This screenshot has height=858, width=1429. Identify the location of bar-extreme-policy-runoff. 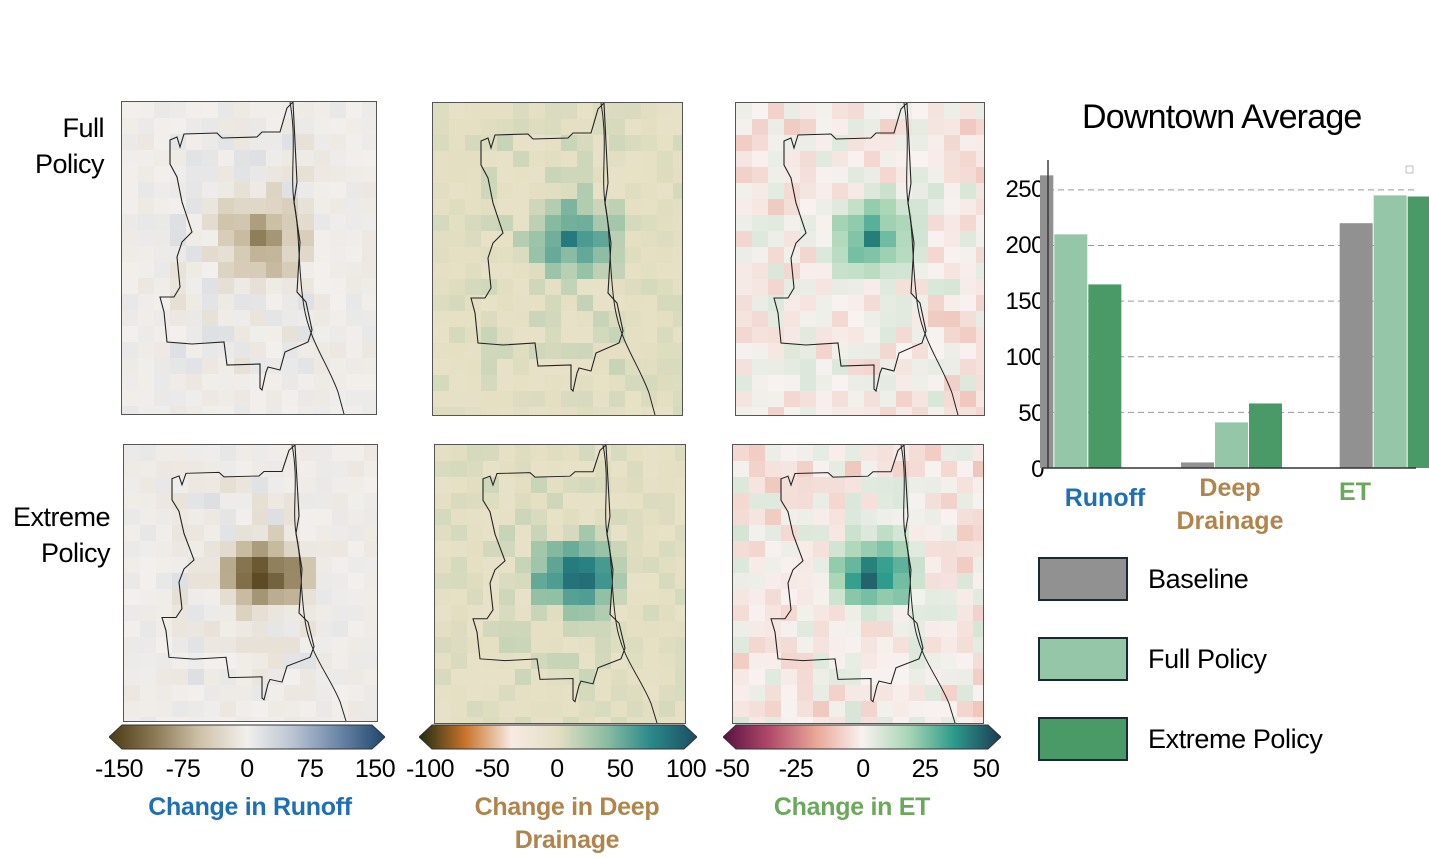
(1105, 376).